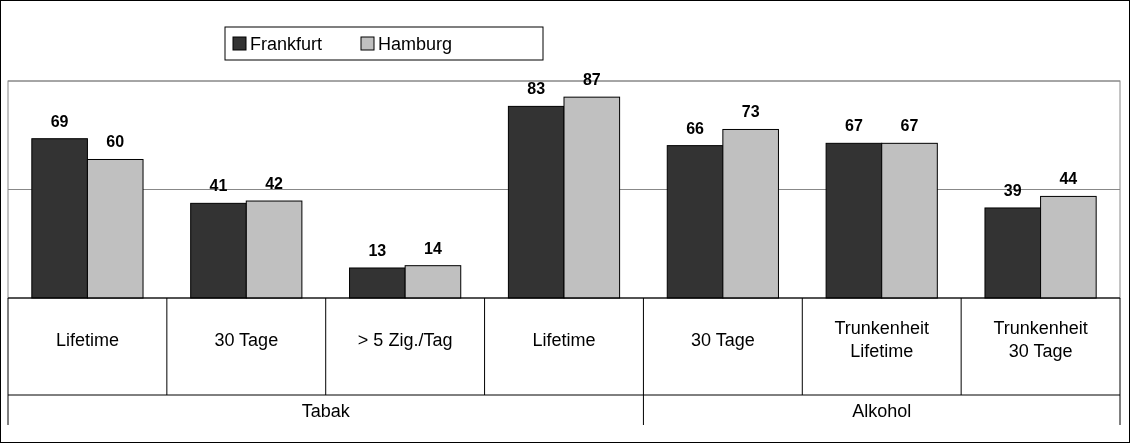 The width and height of the screenshot is (1130, 443). Describe the element at coordinates (695, 128) in the screenshot. I see `data-label: 66` at that location.